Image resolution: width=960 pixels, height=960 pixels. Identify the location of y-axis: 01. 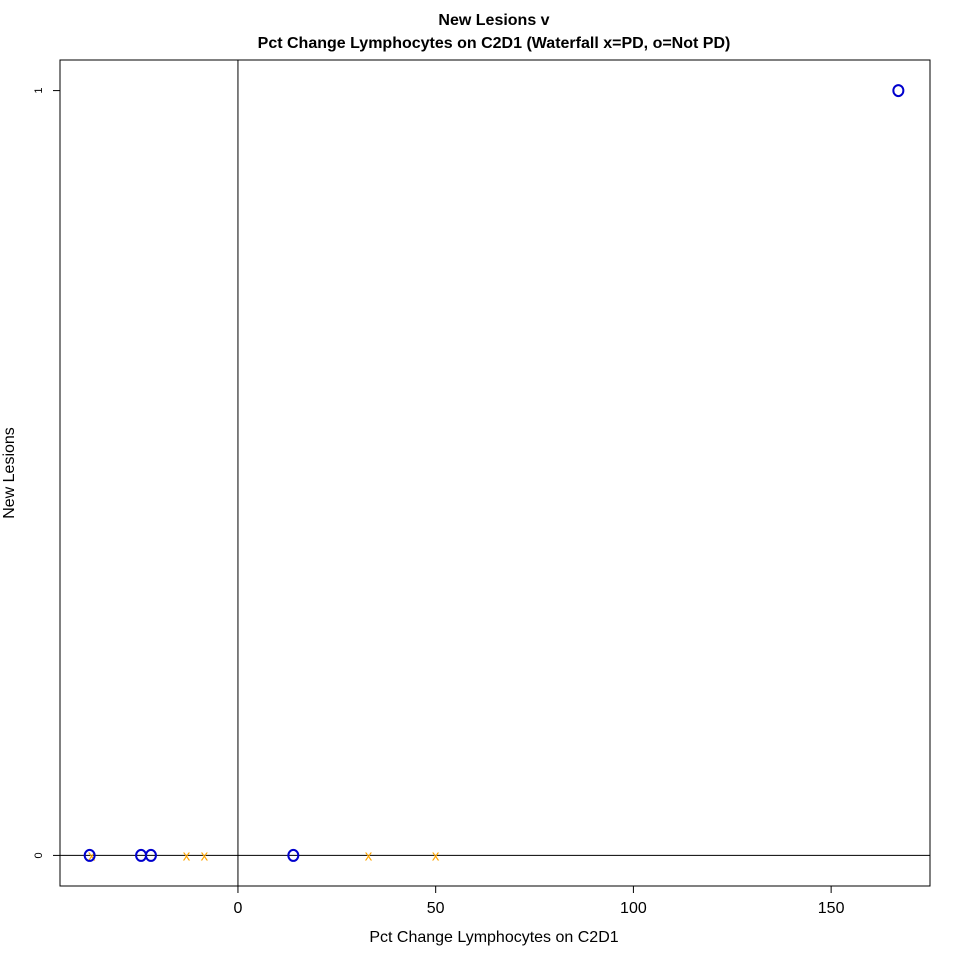
(46, 473).